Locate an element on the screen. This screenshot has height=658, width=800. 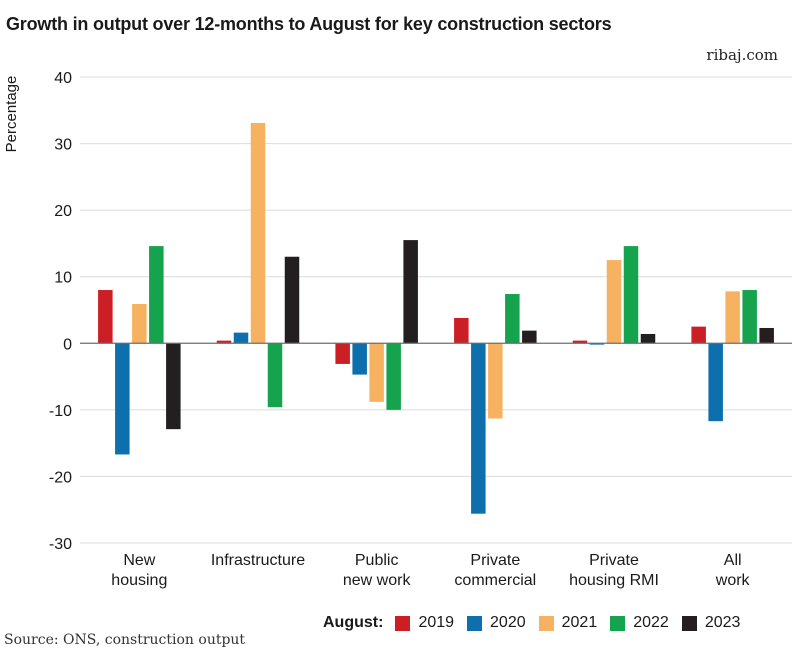
legend-text-2021: 2021 is located at coordinates (579, 622).